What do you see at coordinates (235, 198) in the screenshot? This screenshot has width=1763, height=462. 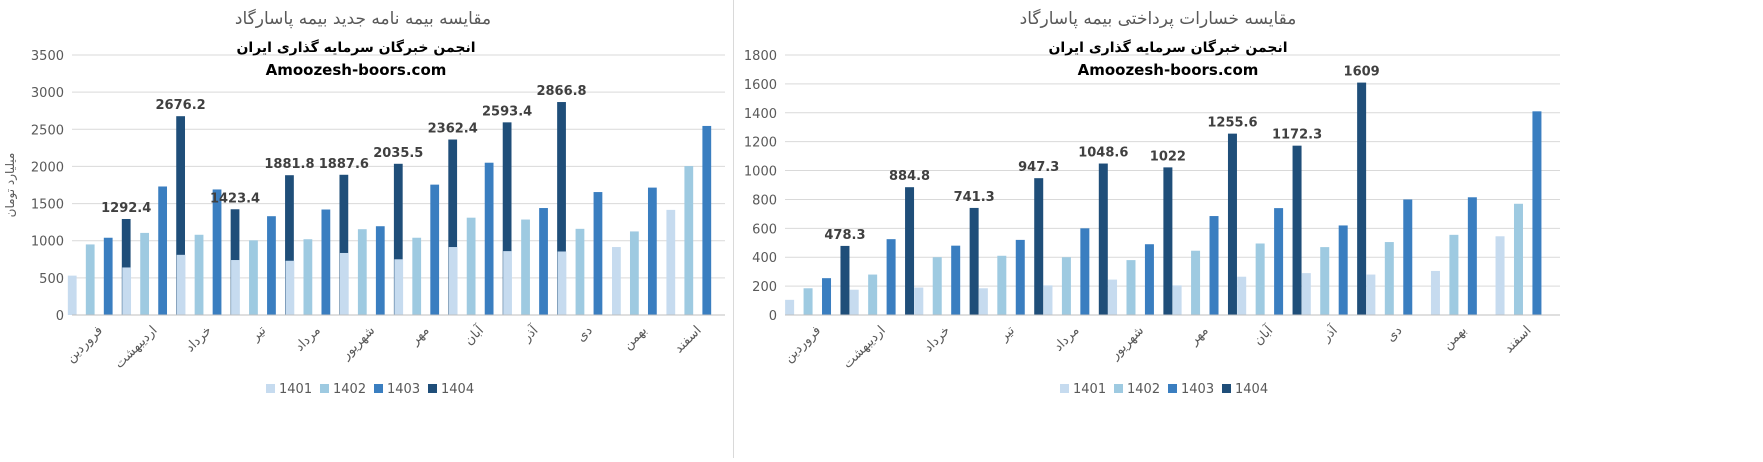 I see `data-label: 1423.4` at bounding box center [235, 198].